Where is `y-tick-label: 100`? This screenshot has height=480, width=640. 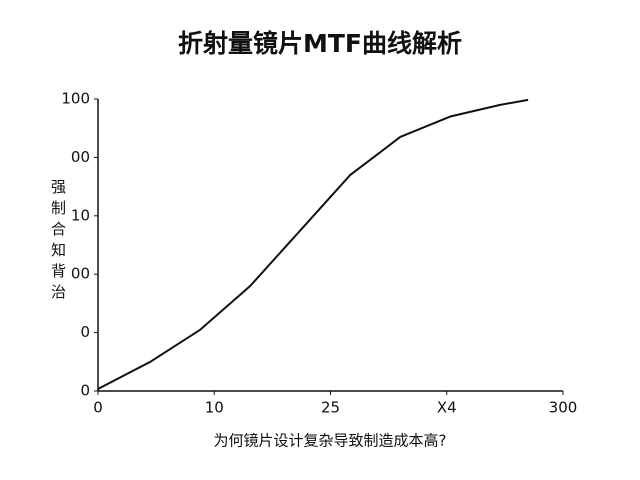
y-tick-label: 100 is located at coordinates (75, 99).